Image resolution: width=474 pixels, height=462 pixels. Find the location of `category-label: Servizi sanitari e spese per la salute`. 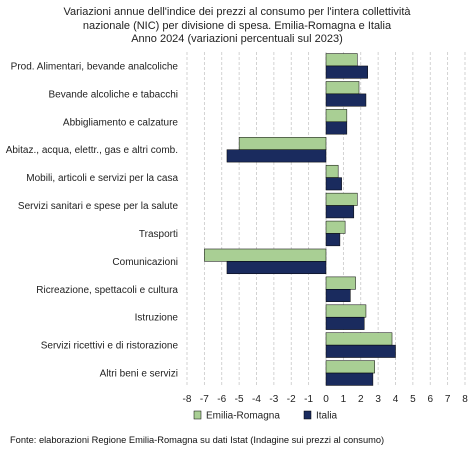

category-label: Servizi sanitari e spese per la salute is located at coordinates (98, 206).